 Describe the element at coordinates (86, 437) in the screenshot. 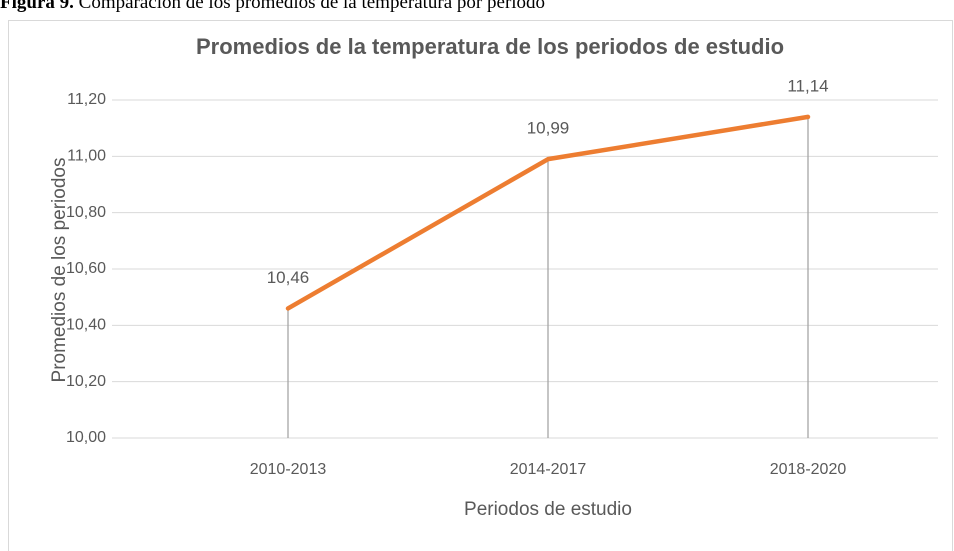

I see `y-tick-label: 10,00` at that location.